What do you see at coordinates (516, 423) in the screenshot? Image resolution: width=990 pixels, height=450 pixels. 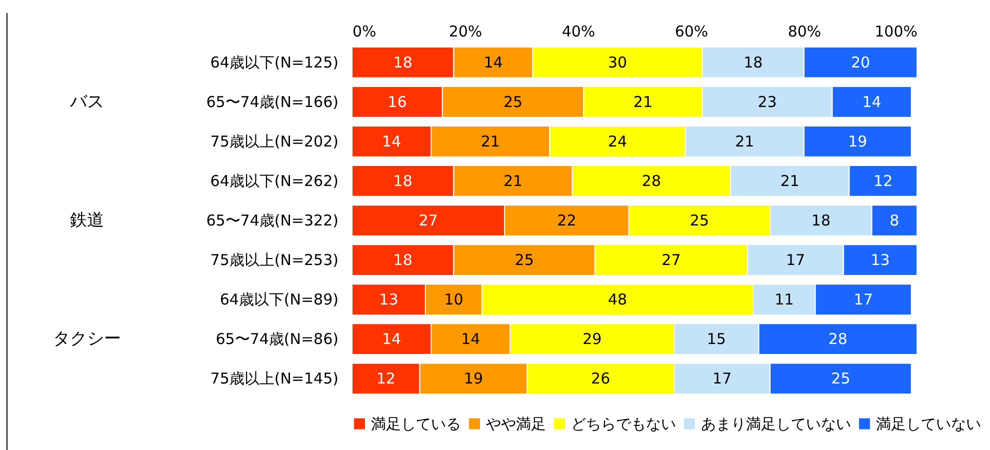 I see `legend-label: やや満足` at bounding box center [516, 423].